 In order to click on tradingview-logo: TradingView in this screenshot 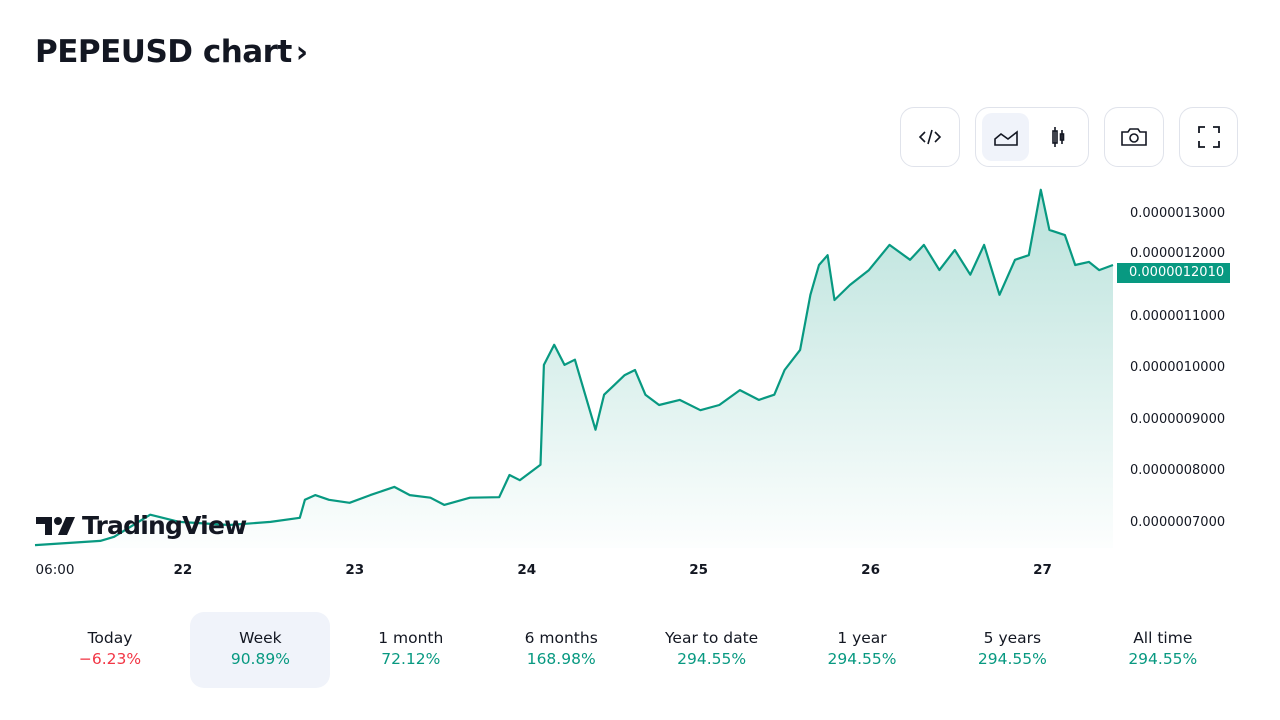, I will do `click(141, 525)`.